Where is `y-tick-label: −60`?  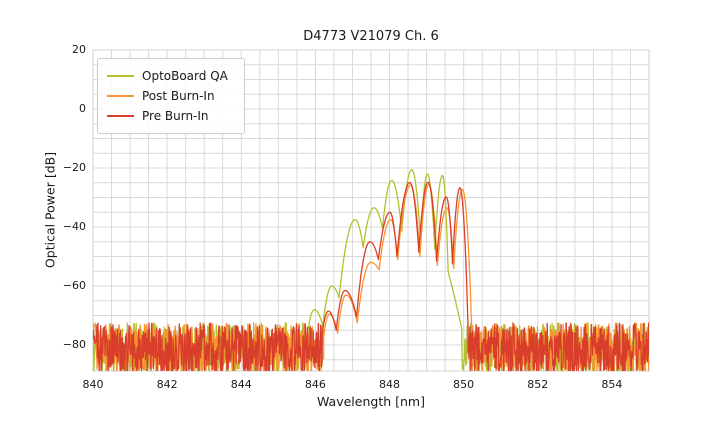 y-tick-label: −60 is located at coordinates (74, 286).